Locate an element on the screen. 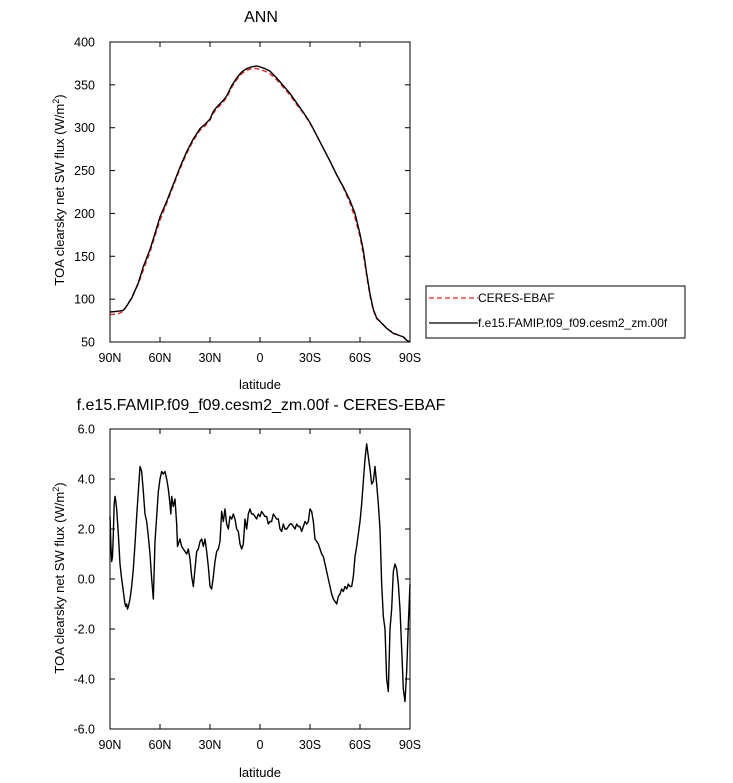 The width and height of the screenshot is (733, 783). legend-label-model: f.e15.FAMIP.f09_f09.cesm2_zm.00f is located at coordinates (573, 323).